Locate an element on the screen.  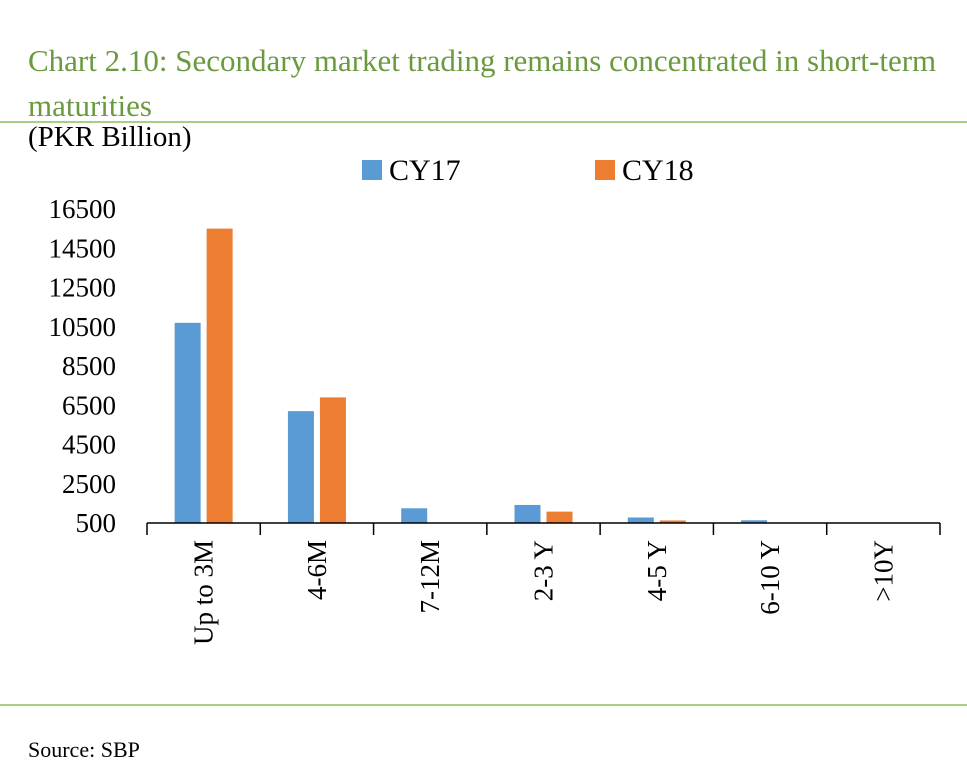
y-tick-label: 500 is located at coordinates (96, 523).